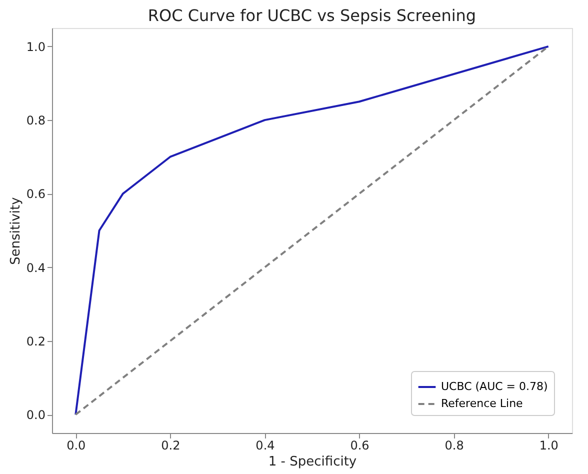  I want to click on x-axis-title: 1 - Specificity, so click(312, 462).